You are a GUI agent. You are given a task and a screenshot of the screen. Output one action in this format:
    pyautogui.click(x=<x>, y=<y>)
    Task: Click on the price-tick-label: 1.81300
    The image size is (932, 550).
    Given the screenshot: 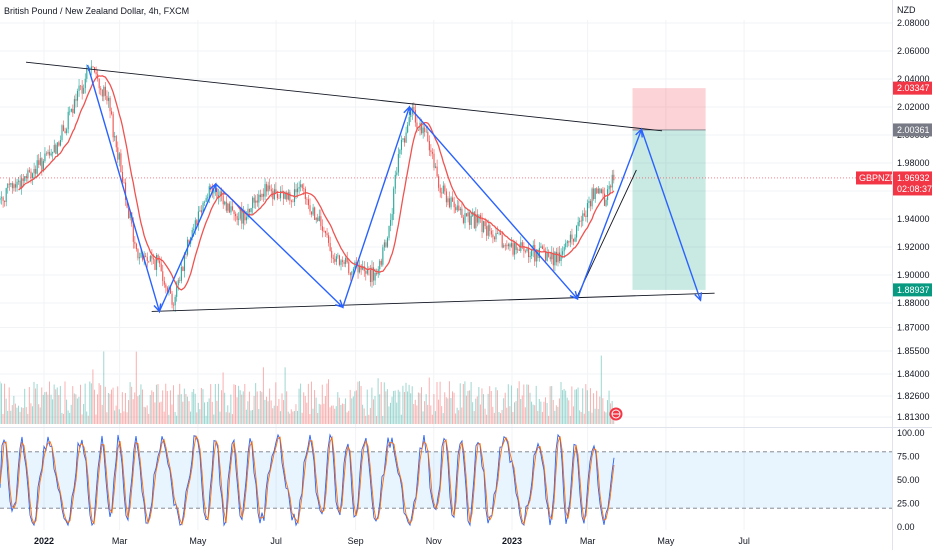 What is the action you would take?
    pyautogui.click(x=913, y=417)
    